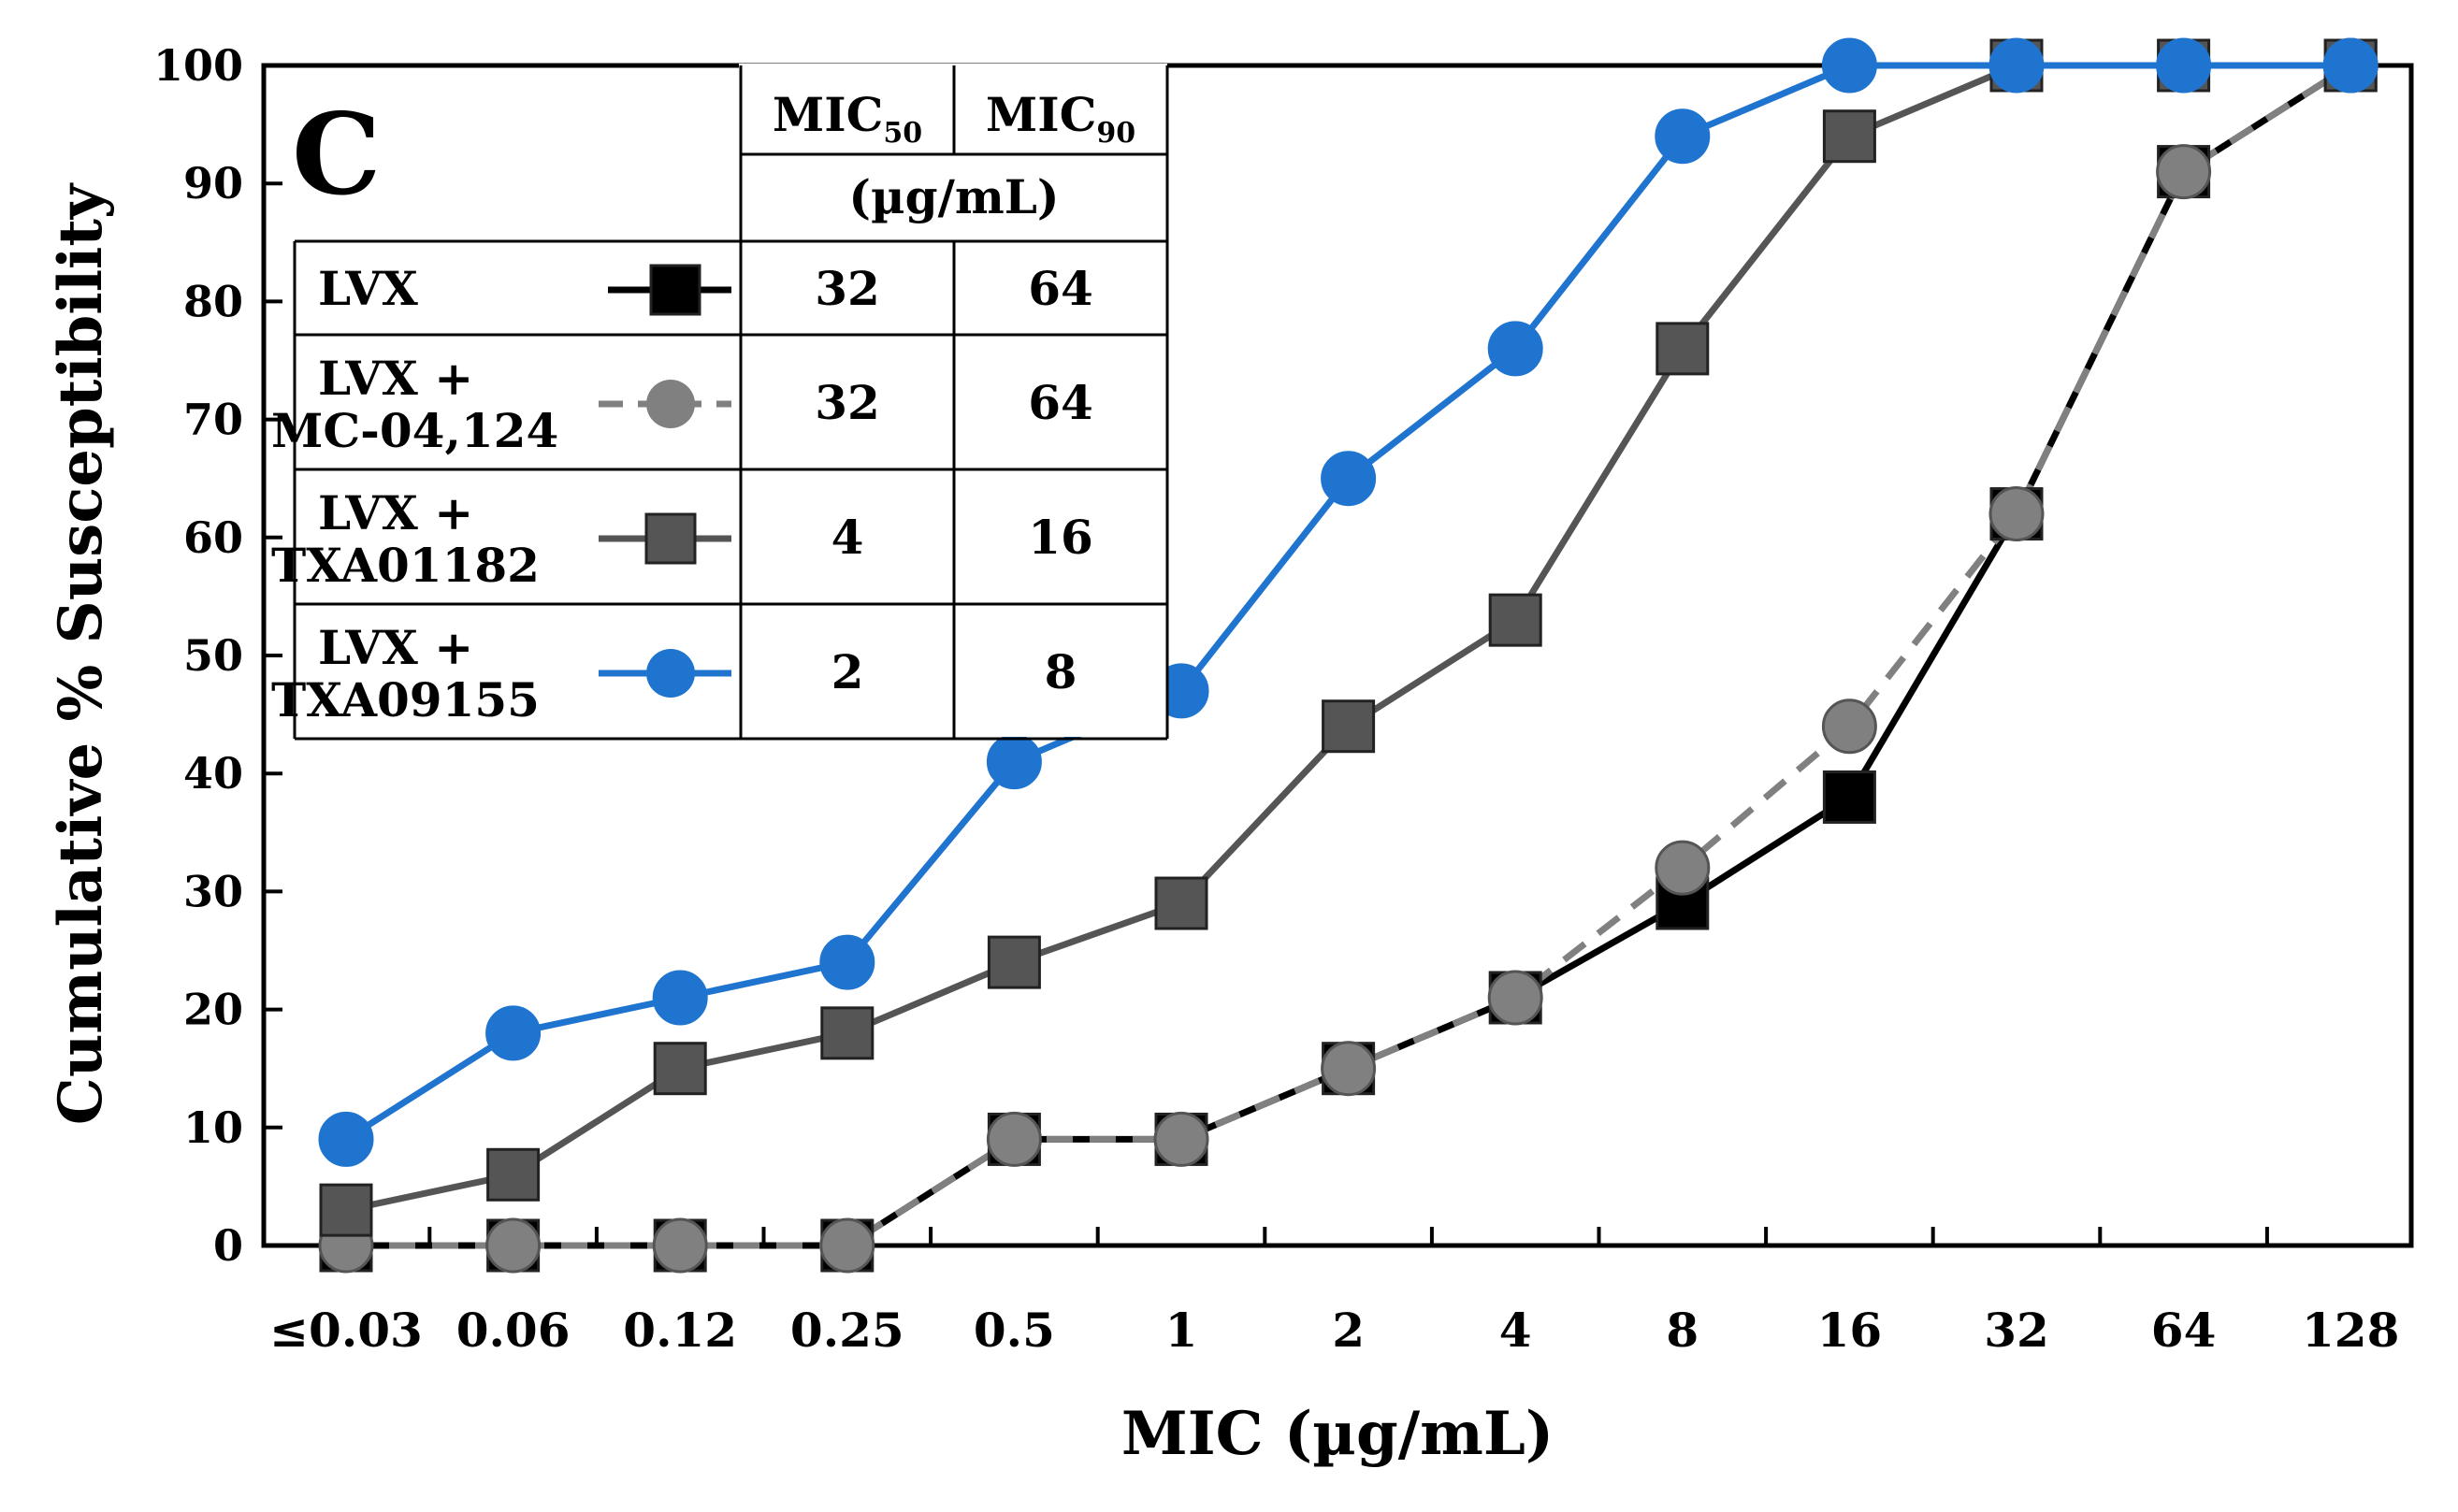 This screenshot has width=2458, height=1512. What do you see at coordinates (228, 1245) in the screenshot?
I see `y-tick-label: 0` at bounding box center [228, 1245].